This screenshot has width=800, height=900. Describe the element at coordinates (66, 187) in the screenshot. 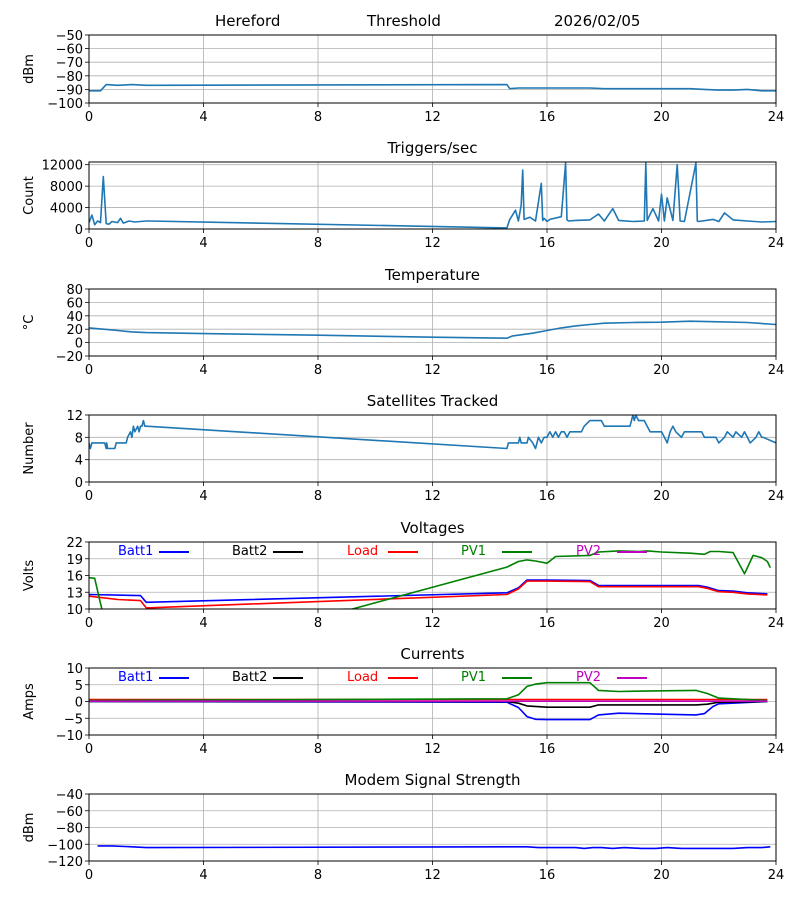

I see `y-tick-label: 8000` at that location.